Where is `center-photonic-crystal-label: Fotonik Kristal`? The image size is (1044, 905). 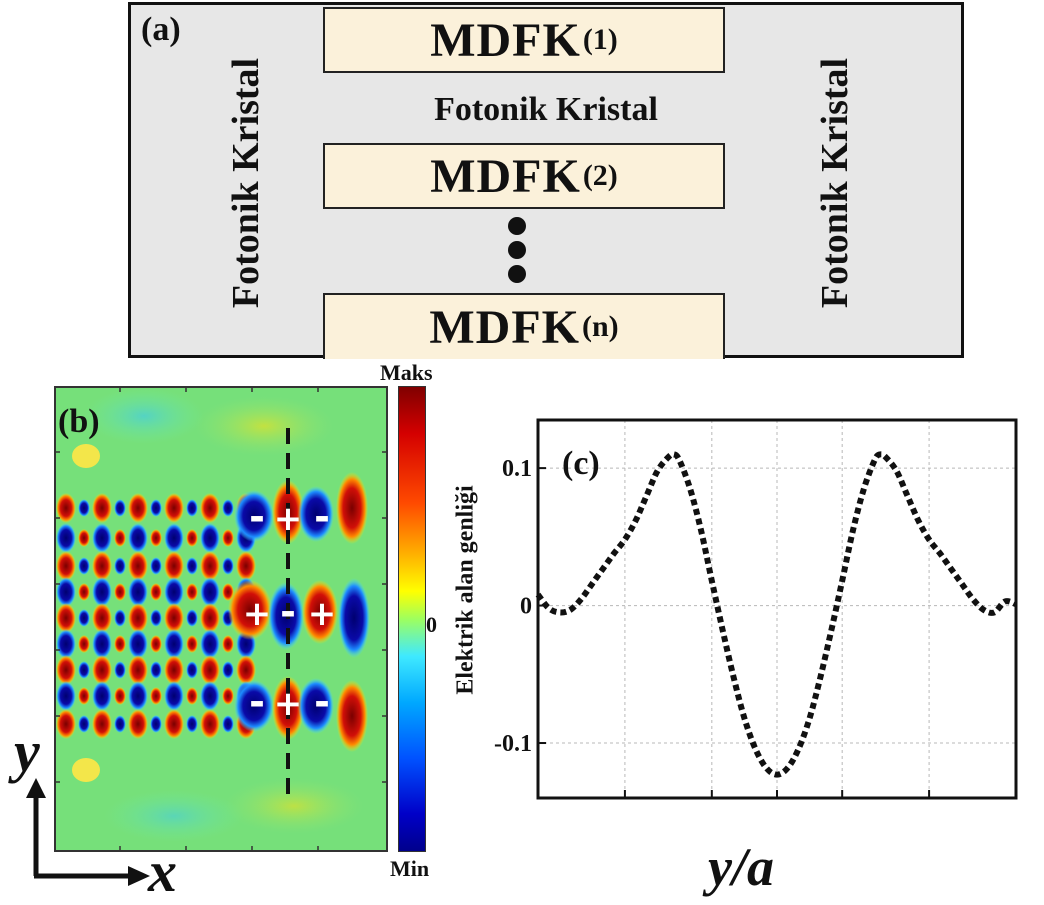 center-photonic-crystal-label: Fotonik Kristal is located at coordinates (546, 109).